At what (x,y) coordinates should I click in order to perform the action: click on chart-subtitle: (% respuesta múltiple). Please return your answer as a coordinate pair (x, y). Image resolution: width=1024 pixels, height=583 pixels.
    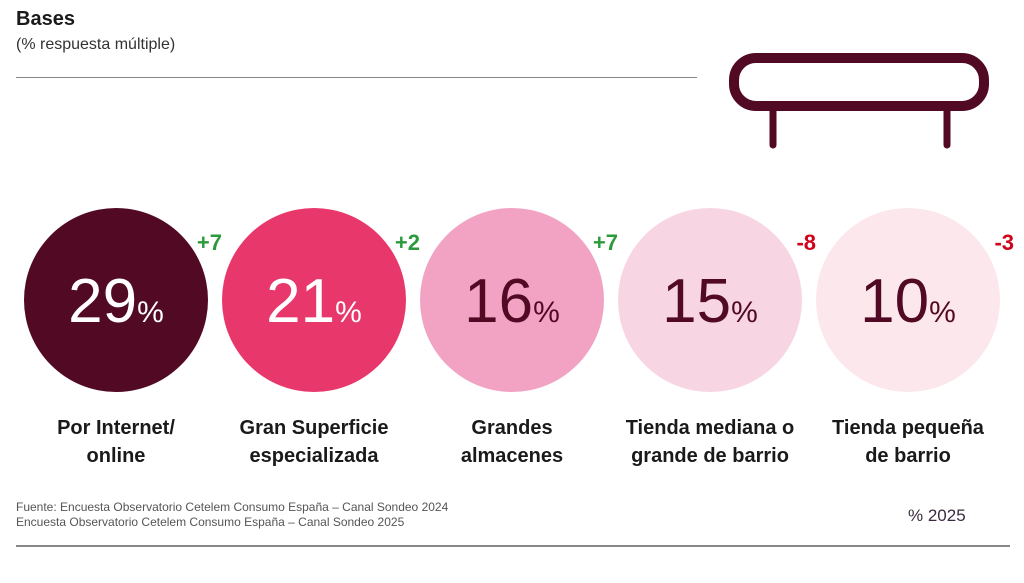
    Looking at the image, I should click on (96, 44).